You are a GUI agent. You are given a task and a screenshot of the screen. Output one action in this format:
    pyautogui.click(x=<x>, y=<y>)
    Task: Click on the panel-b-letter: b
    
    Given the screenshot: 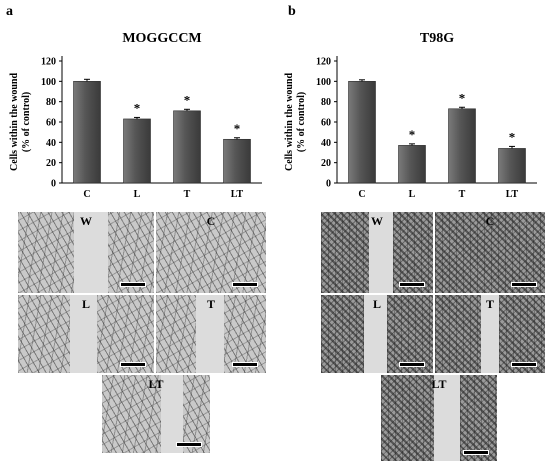 What is the action you would take?
    pyautogui.click(x=292, y=11)
    